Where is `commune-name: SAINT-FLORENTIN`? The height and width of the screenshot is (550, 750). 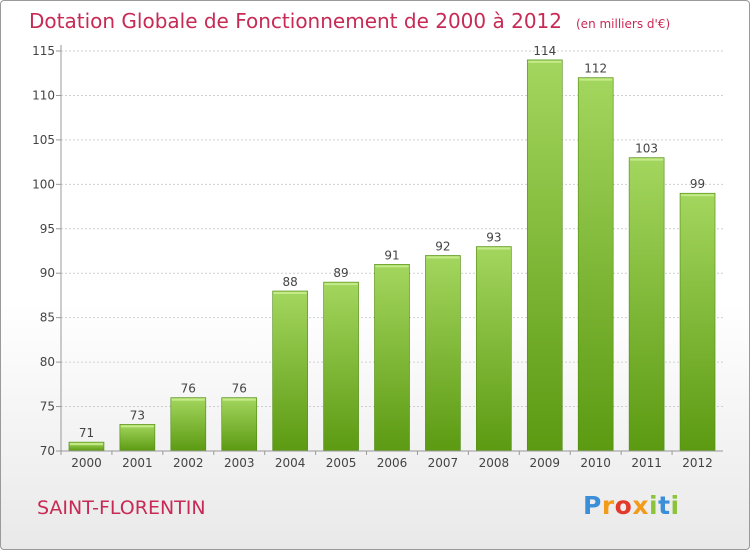 commune-name: SAINT-FLORENTIN is located at coordinates (121, 508).